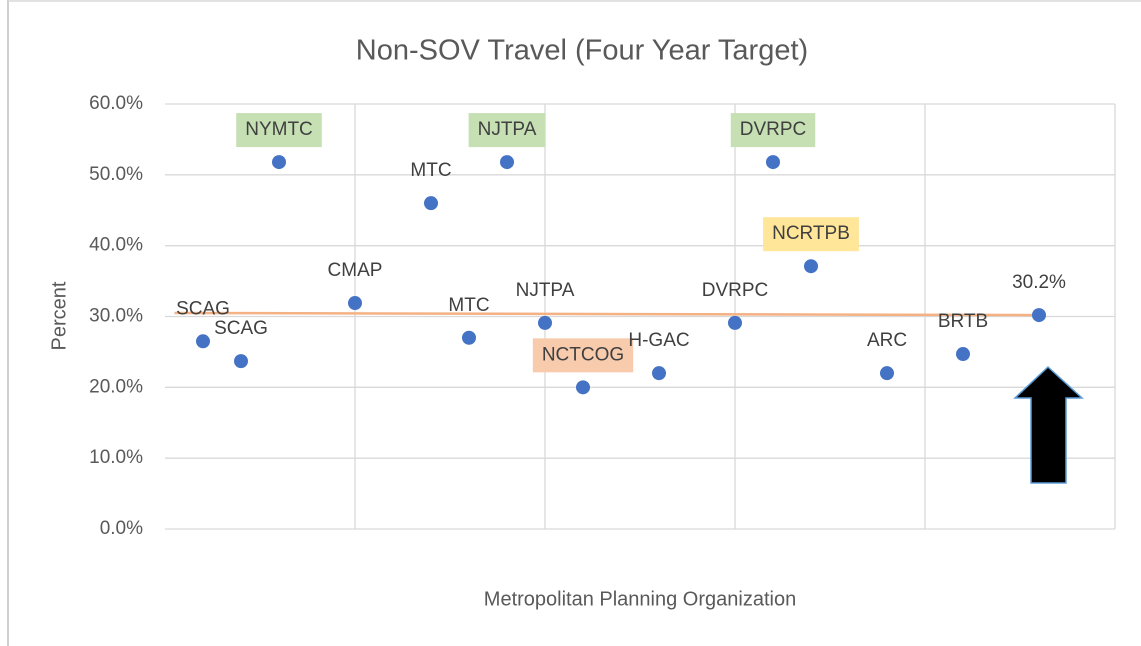 The width and height of the screenshot is (1141, 646). Describe the element at coordinates (607, 314) in the screenshot. I see `trendline` at that location.